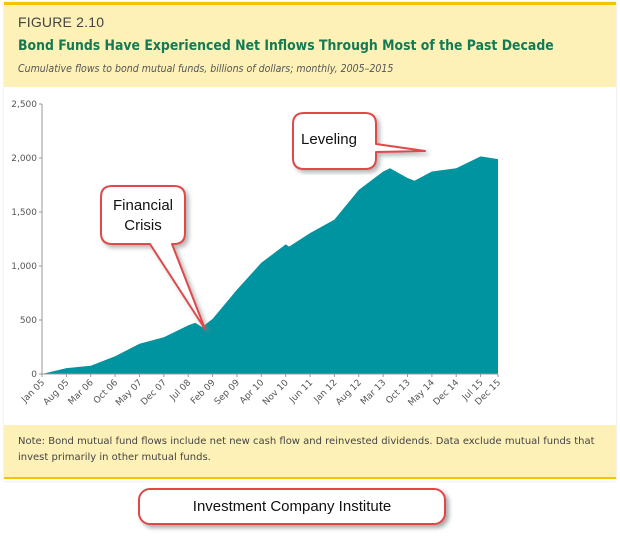 The width and height of the screenshot is (620, 537). I want to click on x-tick-label: Aug 05, so click(57, 393).